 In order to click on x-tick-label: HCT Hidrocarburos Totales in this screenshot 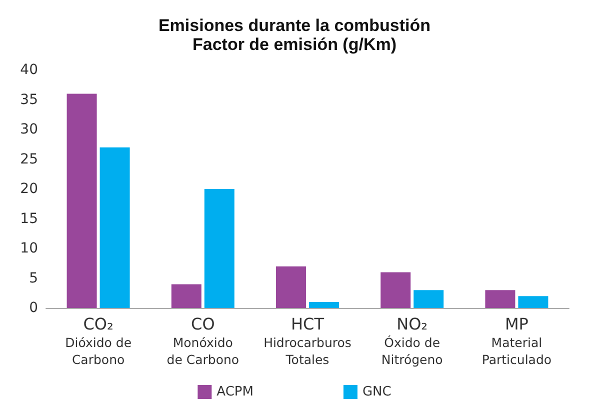, I will do `click(308, 340)`.